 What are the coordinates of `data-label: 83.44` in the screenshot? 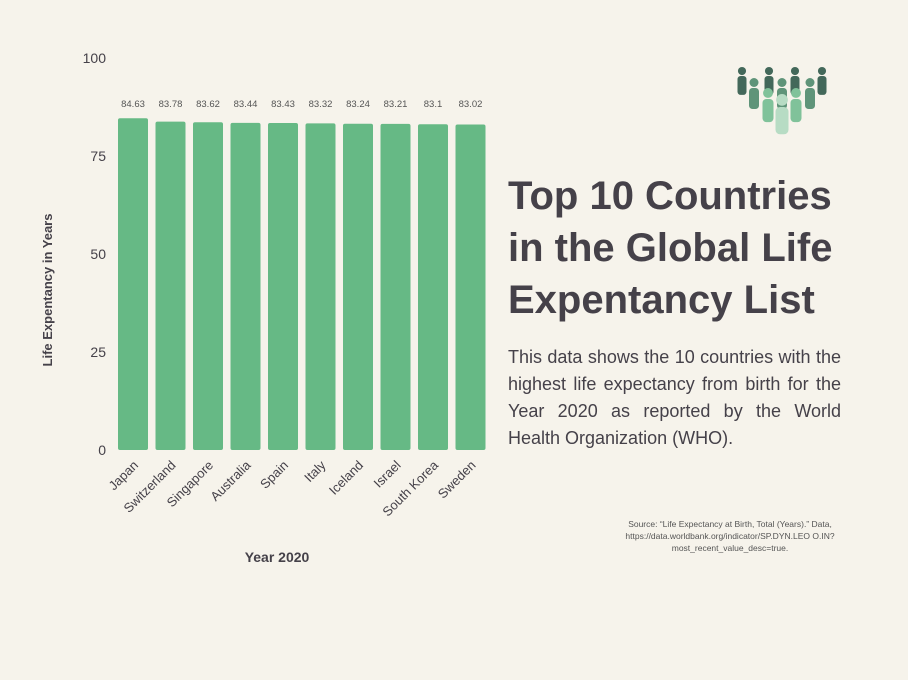 It's located at (246, 104).